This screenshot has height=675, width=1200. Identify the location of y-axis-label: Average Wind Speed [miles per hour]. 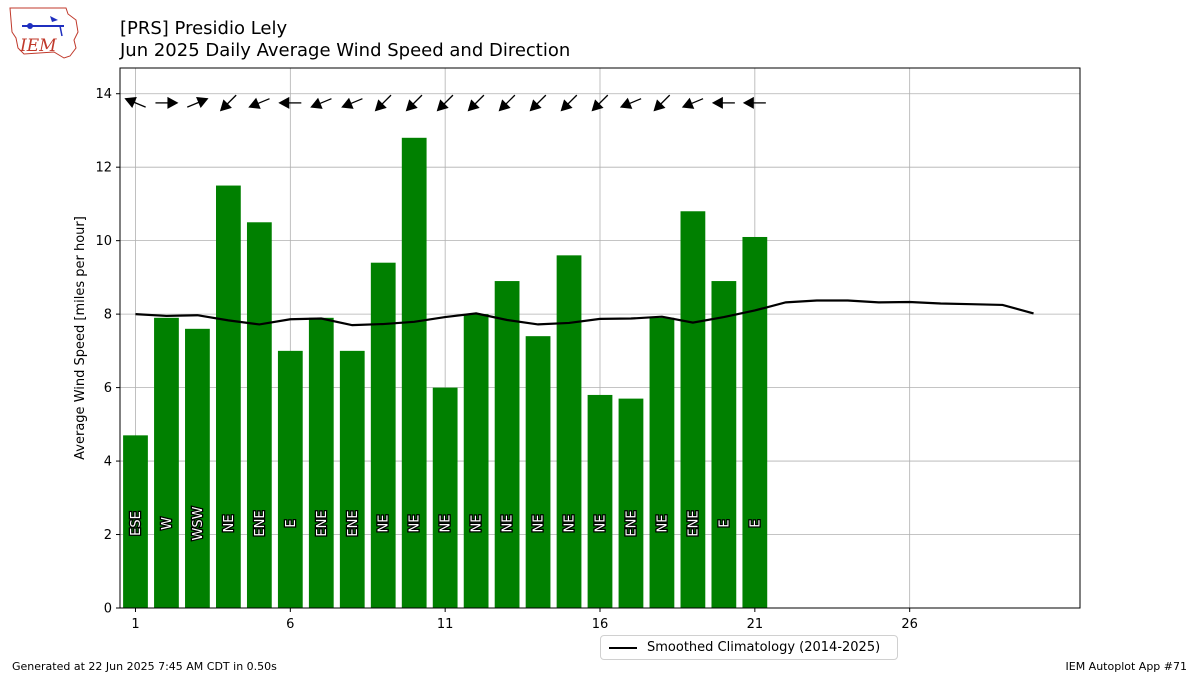
(80, 338).